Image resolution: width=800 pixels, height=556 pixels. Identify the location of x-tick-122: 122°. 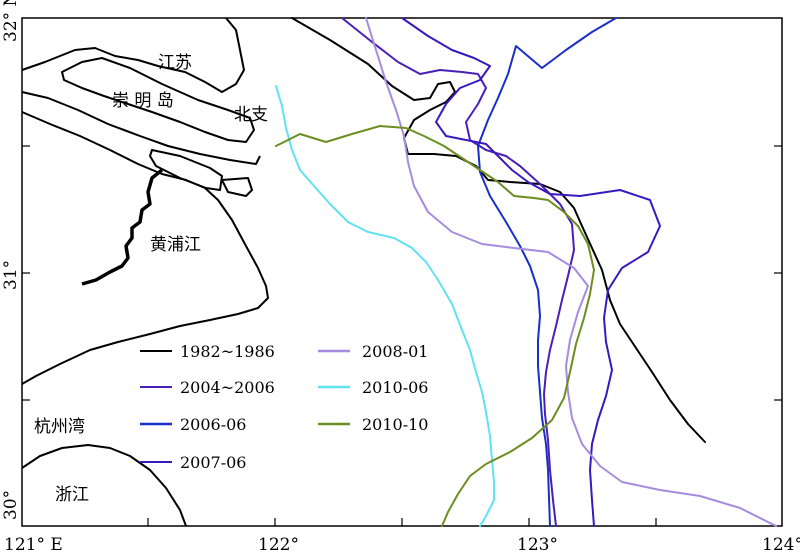
(278, 545).